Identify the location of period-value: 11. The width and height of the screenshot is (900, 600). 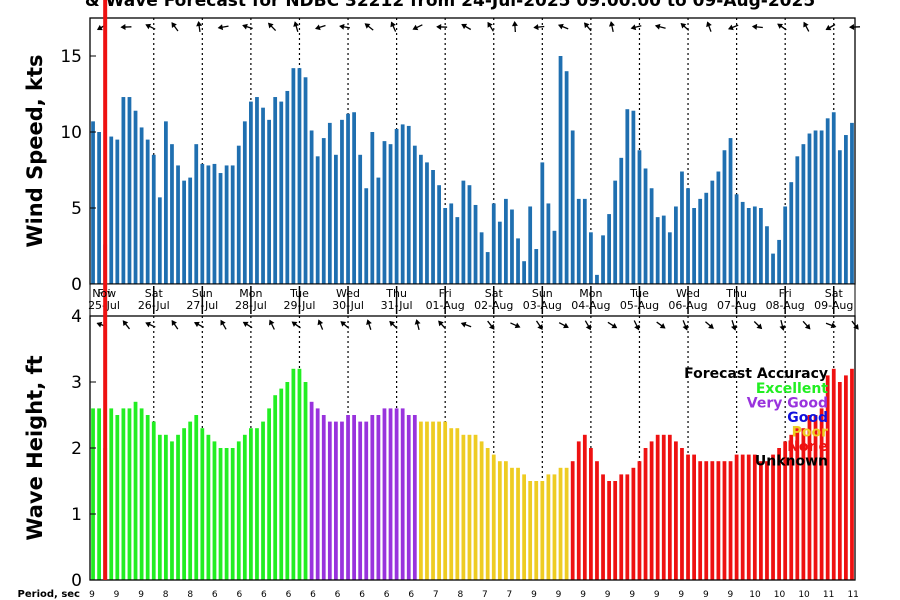
(828, 595).